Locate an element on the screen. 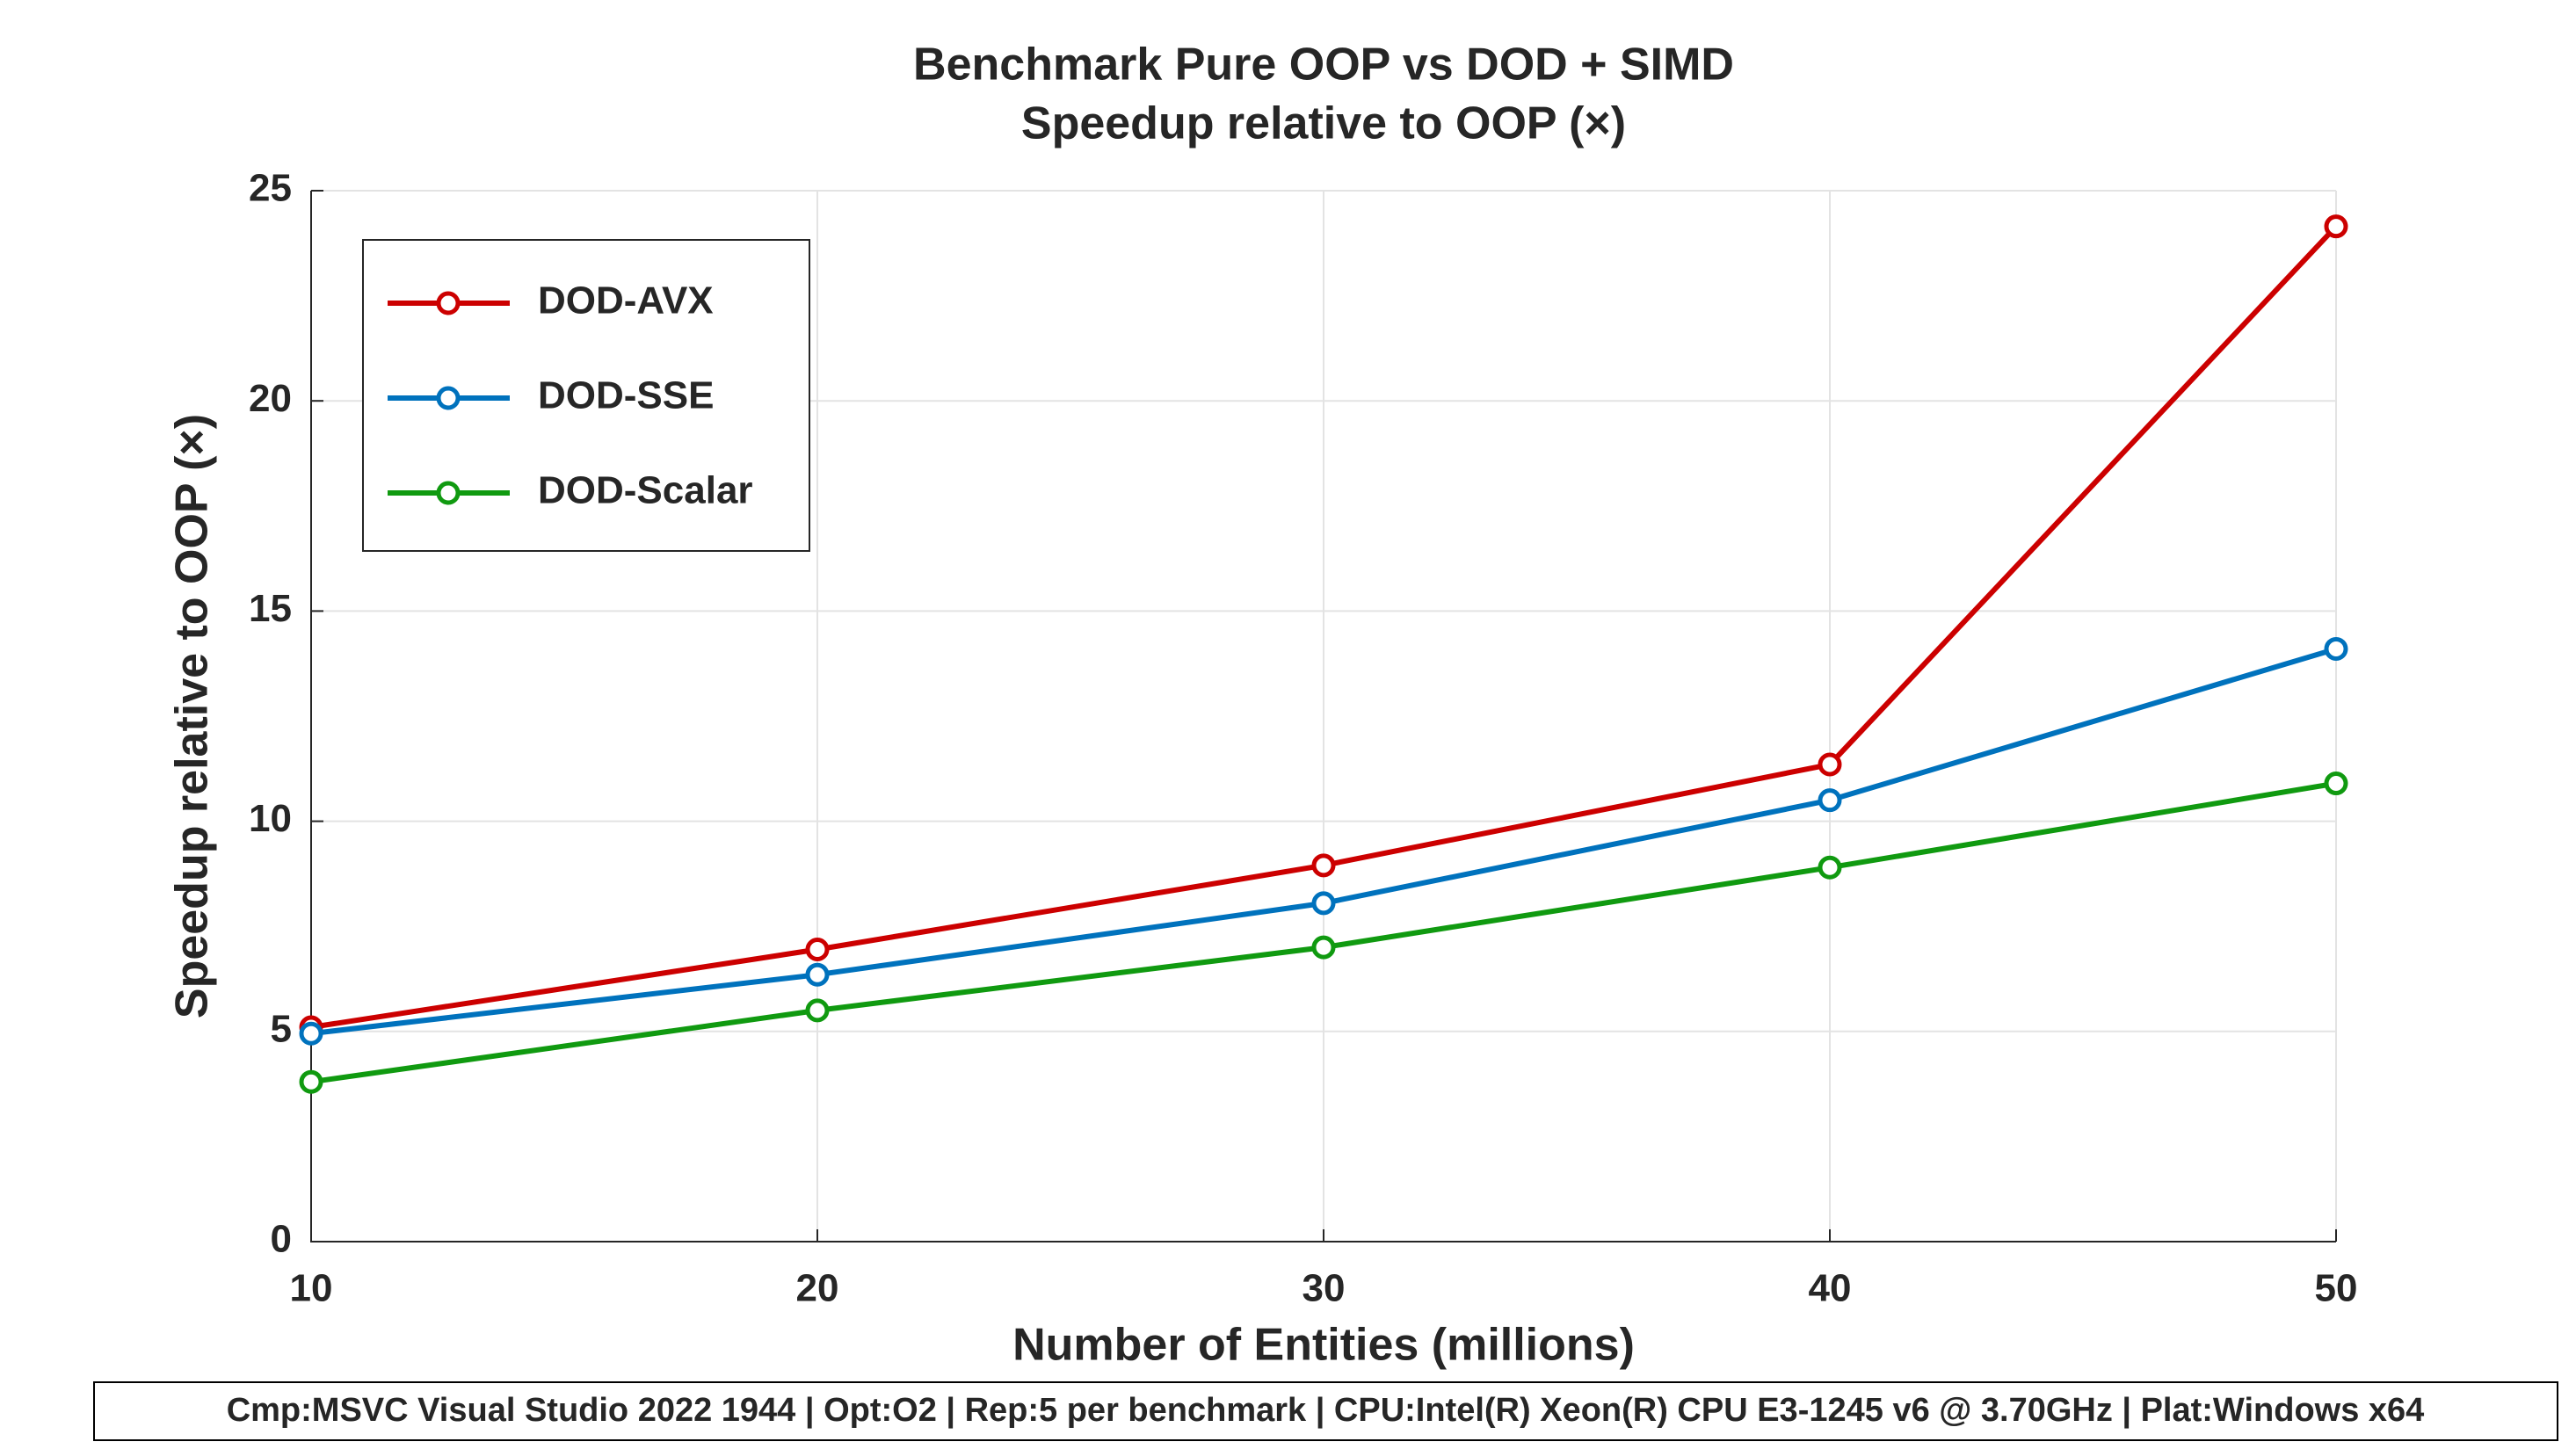 The height and width of the screenshot is (1449, 2576). y-axis-label: Speedup relative to OOP (×) is located at coordinates (192, 716).